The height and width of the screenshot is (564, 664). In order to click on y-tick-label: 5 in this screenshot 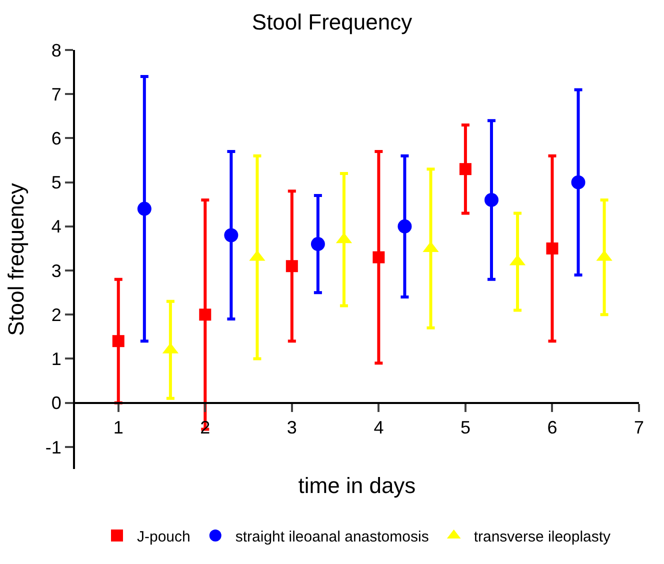, I will do `click(56, 182)`.